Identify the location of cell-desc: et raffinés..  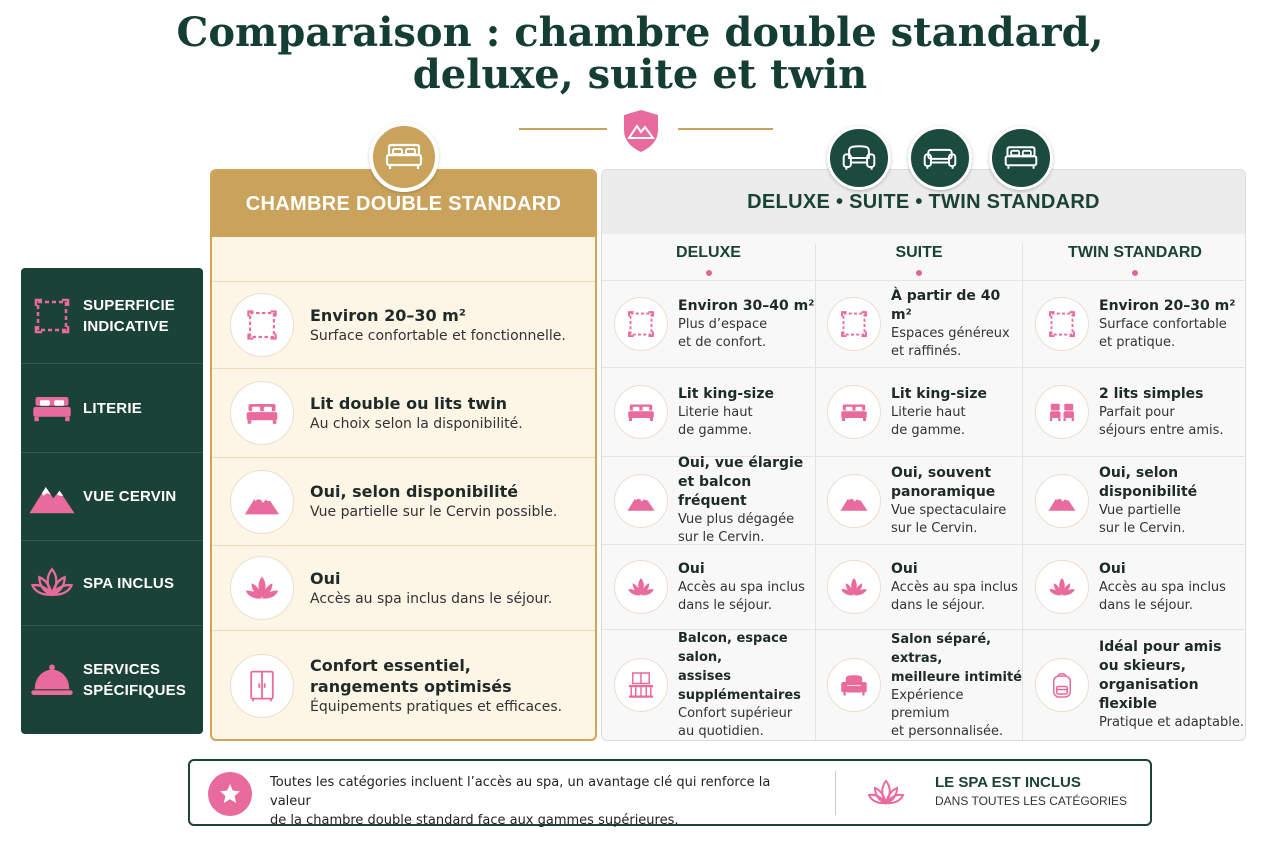
(926, 351).